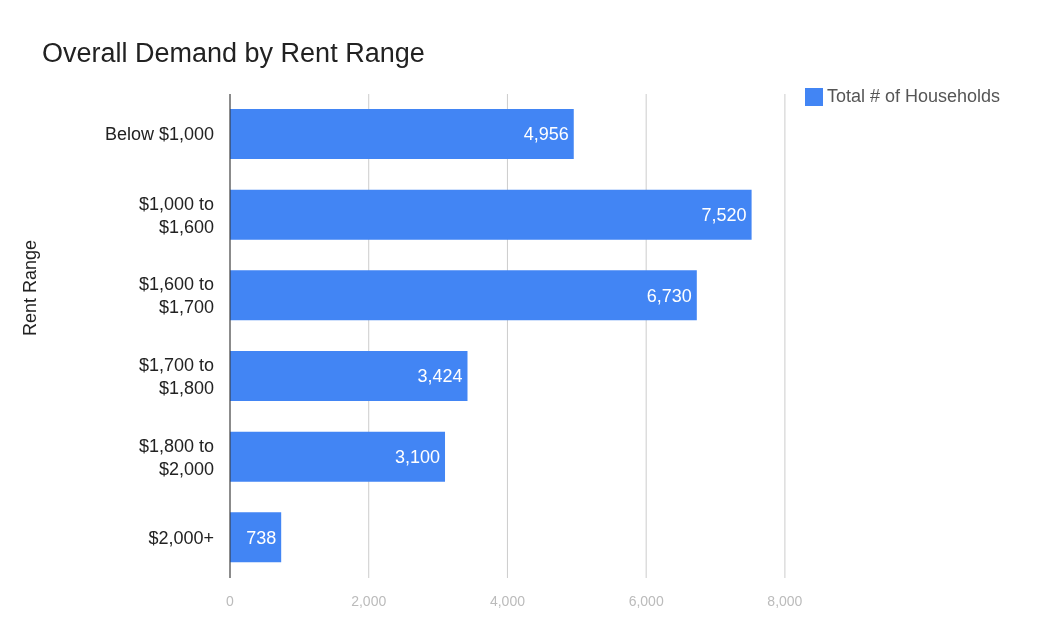 The width and height of the screenshot is (1041, 641). What do you see at coordinates (181, 537) in the screenshot?
I see `y-tick-label: $2,000+` at bounding box center [181, 537].